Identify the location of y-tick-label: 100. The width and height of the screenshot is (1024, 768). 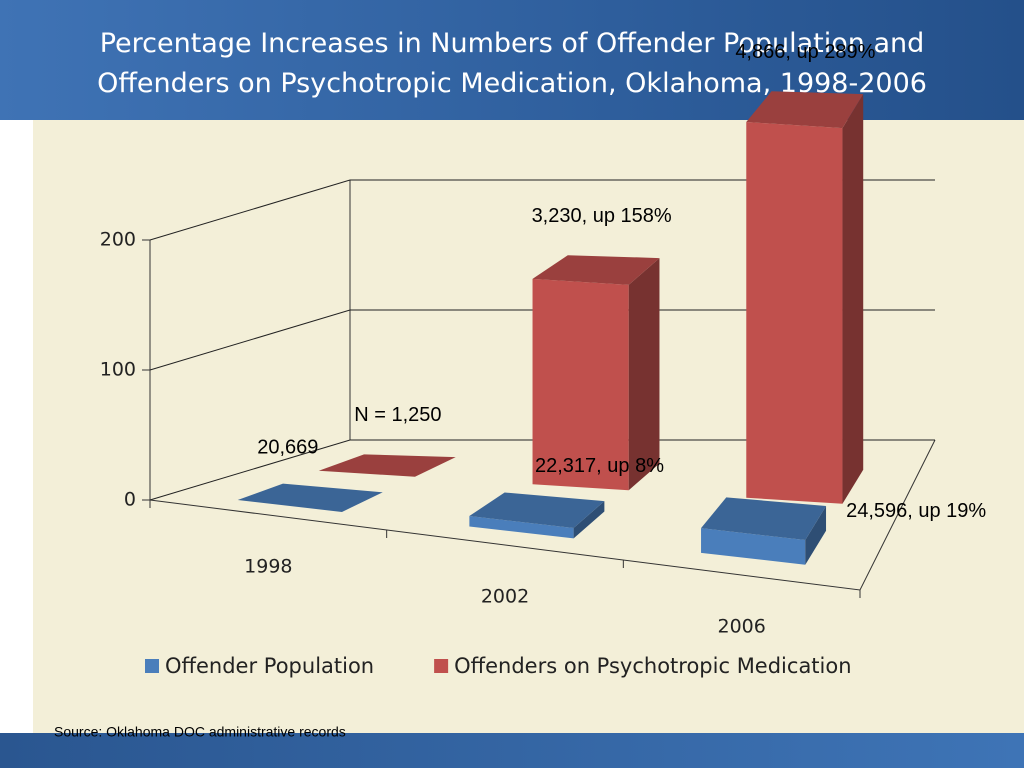
(118, 370).